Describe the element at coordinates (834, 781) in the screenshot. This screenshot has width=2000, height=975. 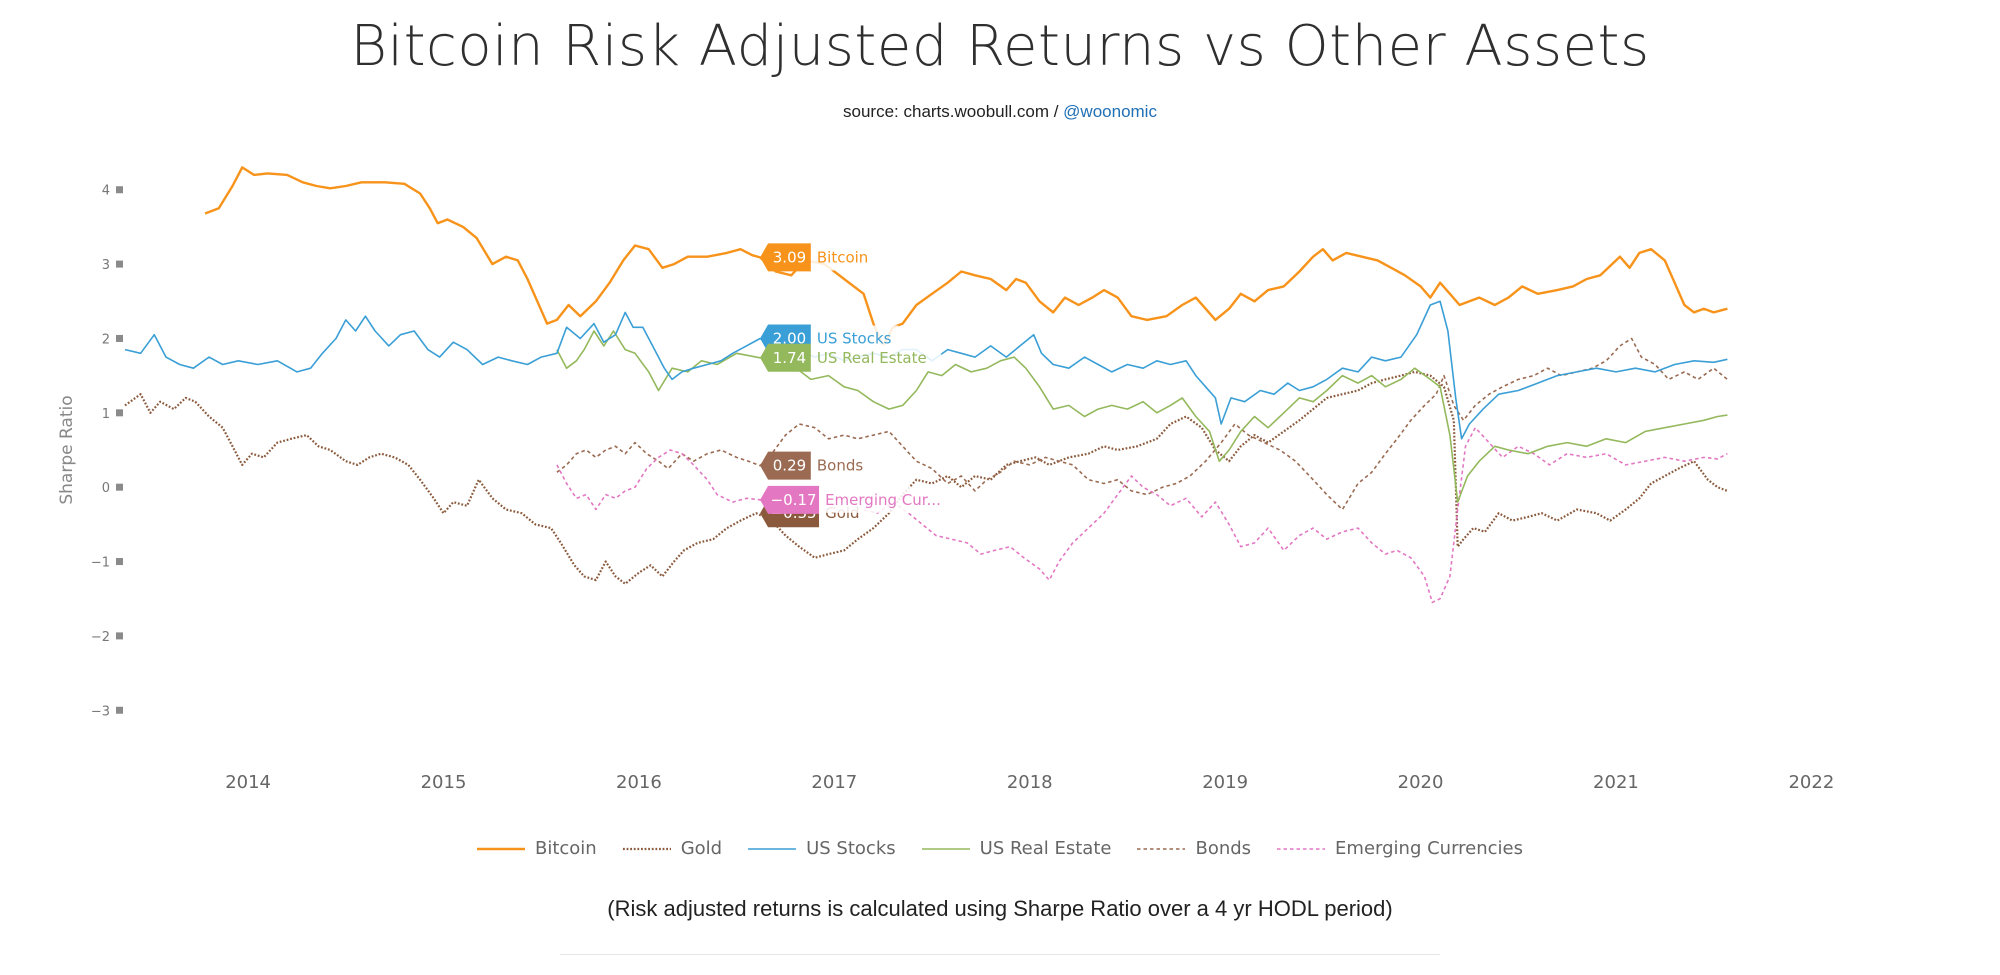
I see `x-tick-label: 2017` at that location.